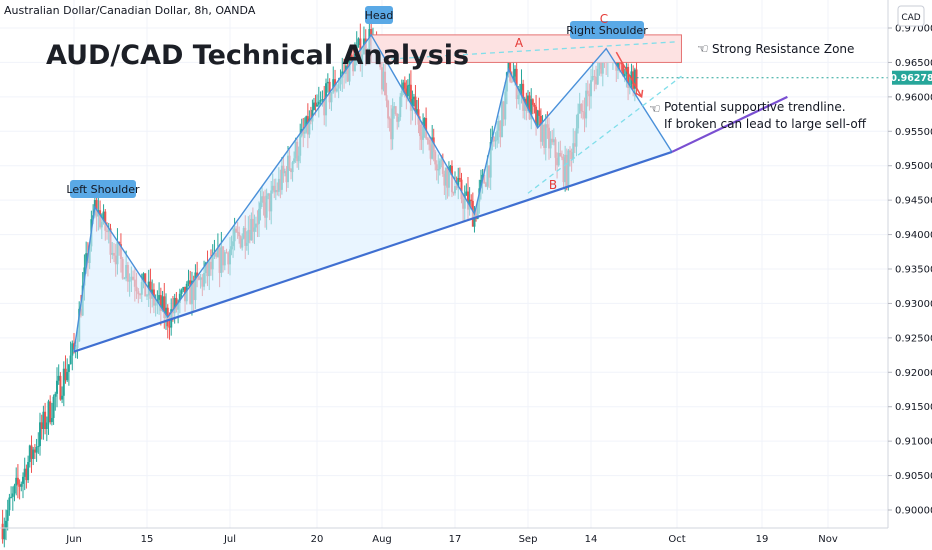  What do you see at coordinates (913, 511) in the screenshot?
I see `price-tick-label: 0.90000` at bounding box center [913, 511].